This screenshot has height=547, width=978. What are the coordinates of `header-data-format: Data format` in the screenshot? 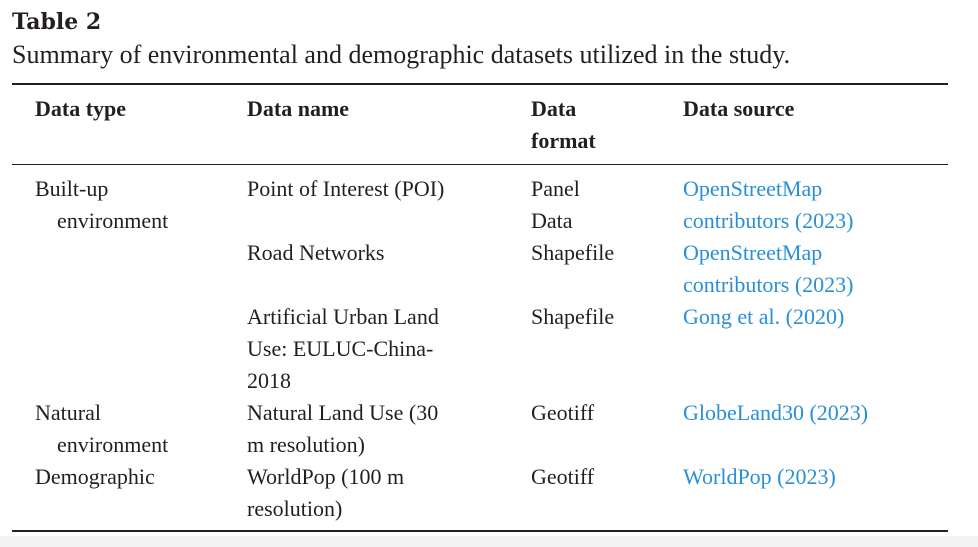 It's located at (563, 125).